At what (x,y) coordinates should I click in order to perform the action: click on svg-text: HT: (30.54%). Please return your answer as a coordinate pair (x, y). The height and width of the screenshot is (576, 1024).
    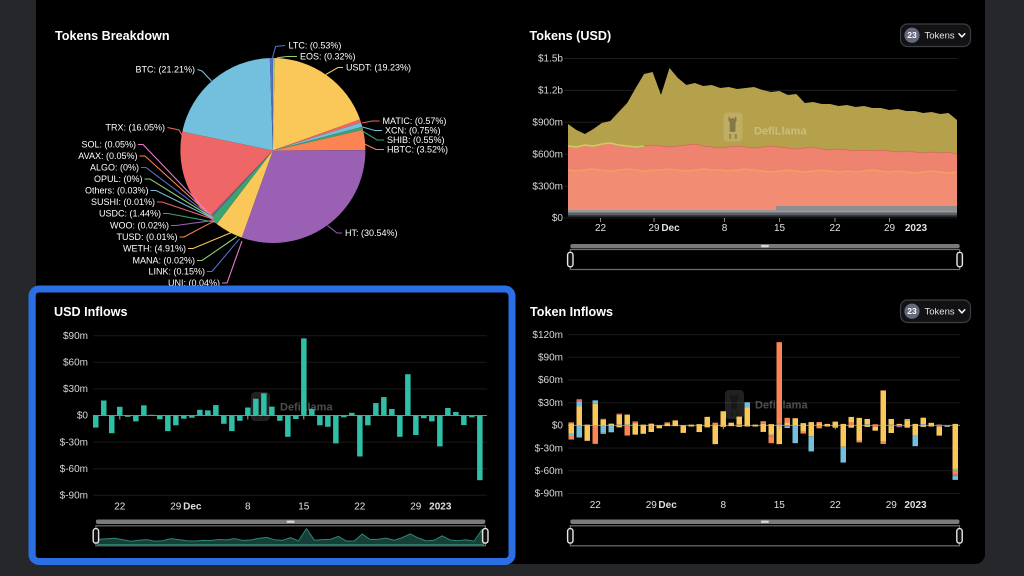
    Looking at the image, I should click on (371, 233).